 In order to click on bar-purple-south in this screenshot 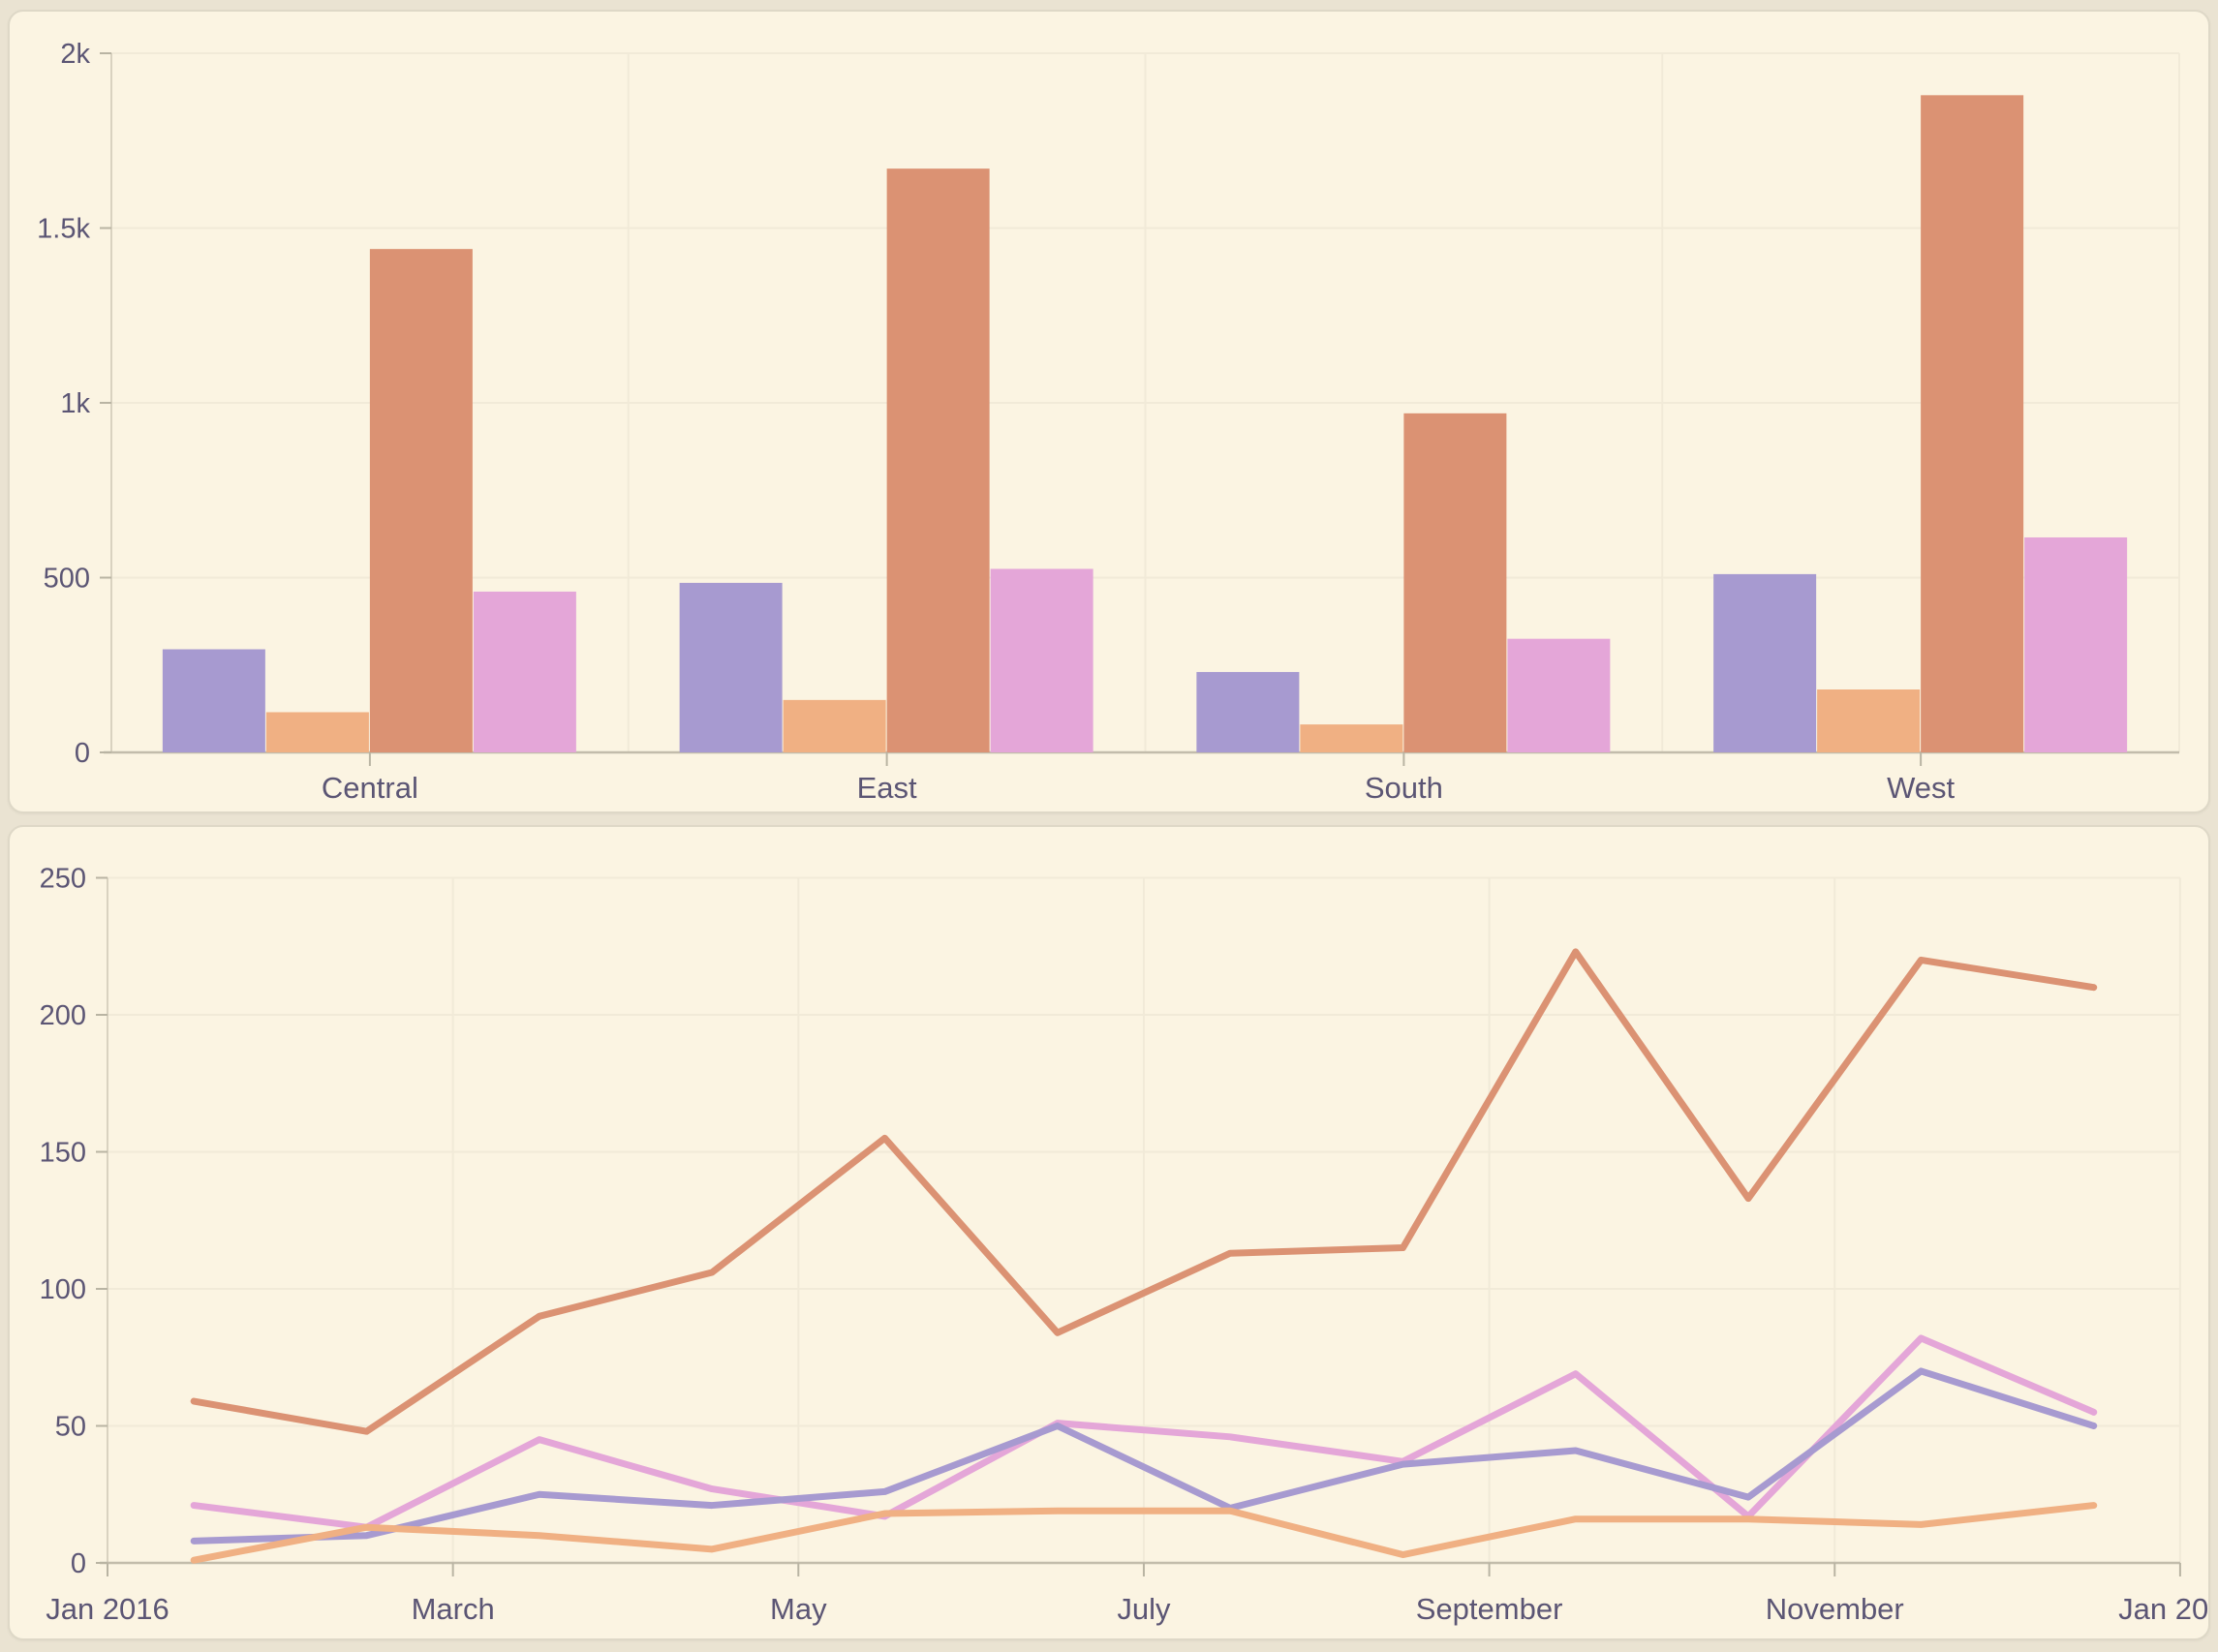, I will do `click(1248, 711)`.